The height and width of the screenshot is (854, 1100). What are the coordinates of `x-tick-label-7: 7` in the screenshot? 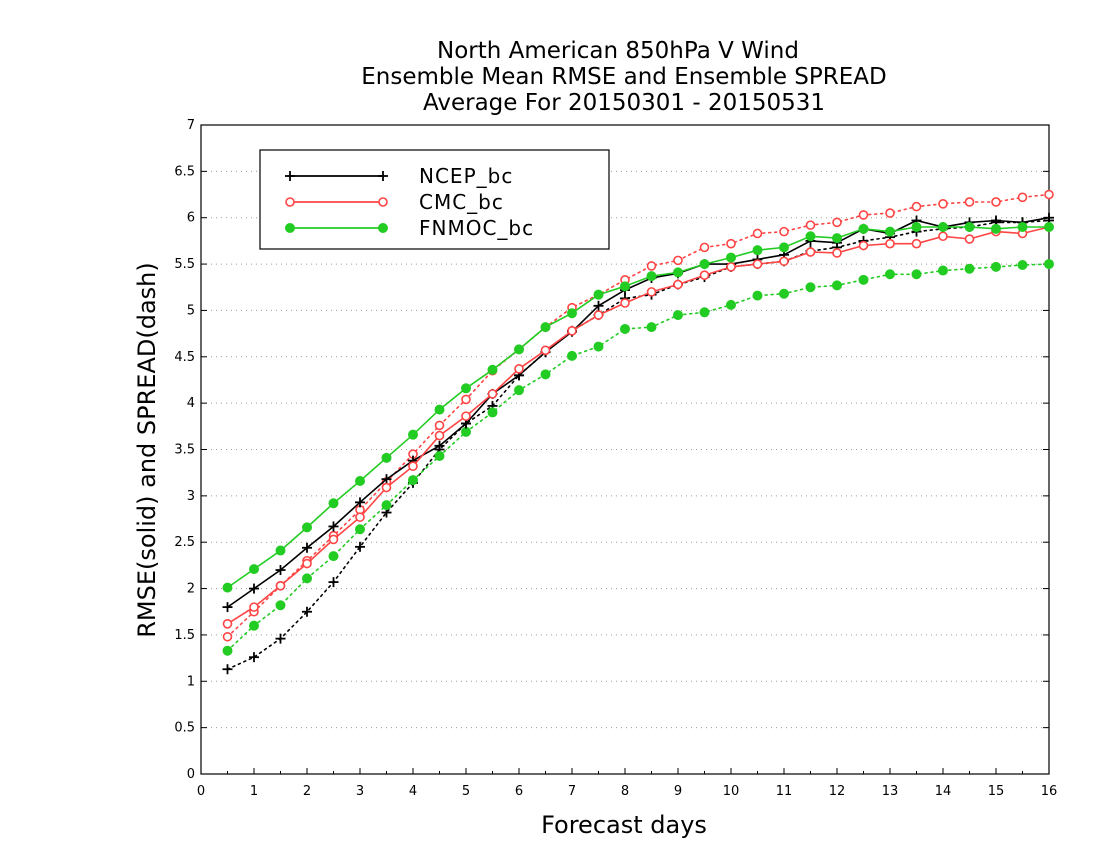 It's located at (572, 791).